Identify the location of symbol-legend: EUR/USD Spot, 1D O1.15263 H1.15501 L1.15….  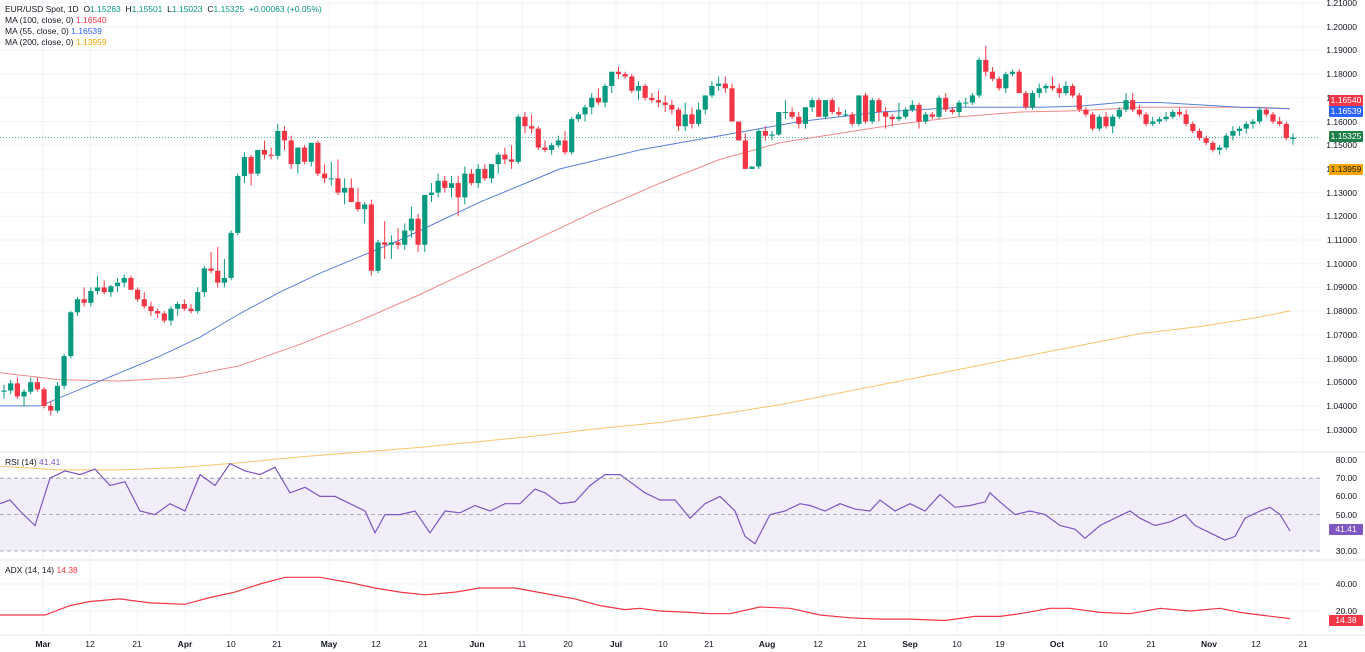
(163, 9).